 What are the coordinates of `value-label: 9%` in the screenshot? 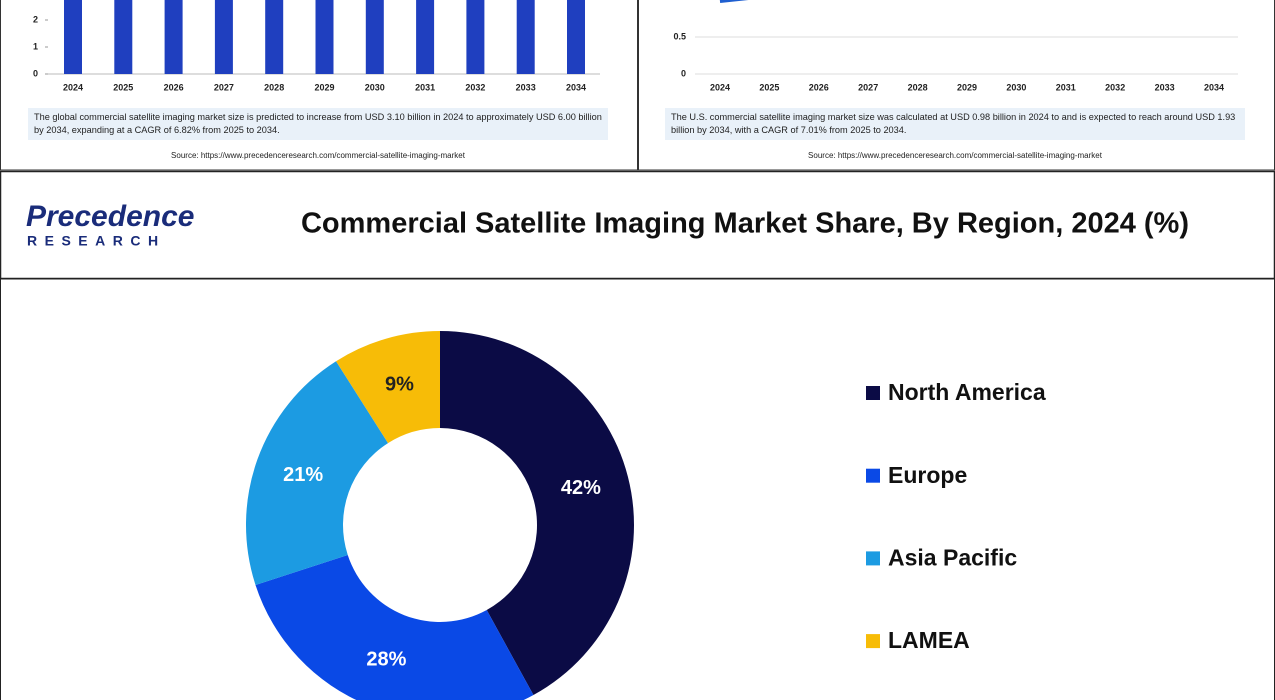 It's located at (399, 385).